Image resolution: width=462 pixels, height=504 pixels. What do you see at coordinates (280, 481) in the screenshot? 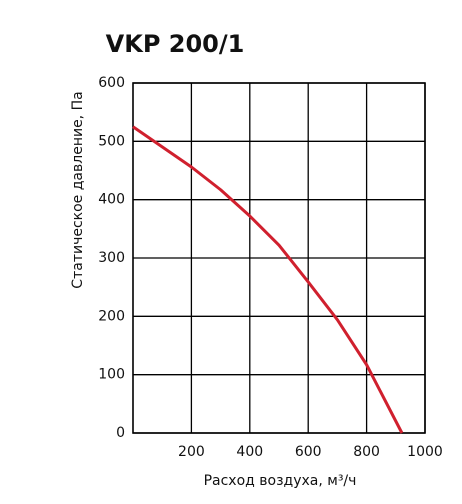
I see `x-axis-label: Расход воздуха, м³/ч` at bounding box center [280, 481].